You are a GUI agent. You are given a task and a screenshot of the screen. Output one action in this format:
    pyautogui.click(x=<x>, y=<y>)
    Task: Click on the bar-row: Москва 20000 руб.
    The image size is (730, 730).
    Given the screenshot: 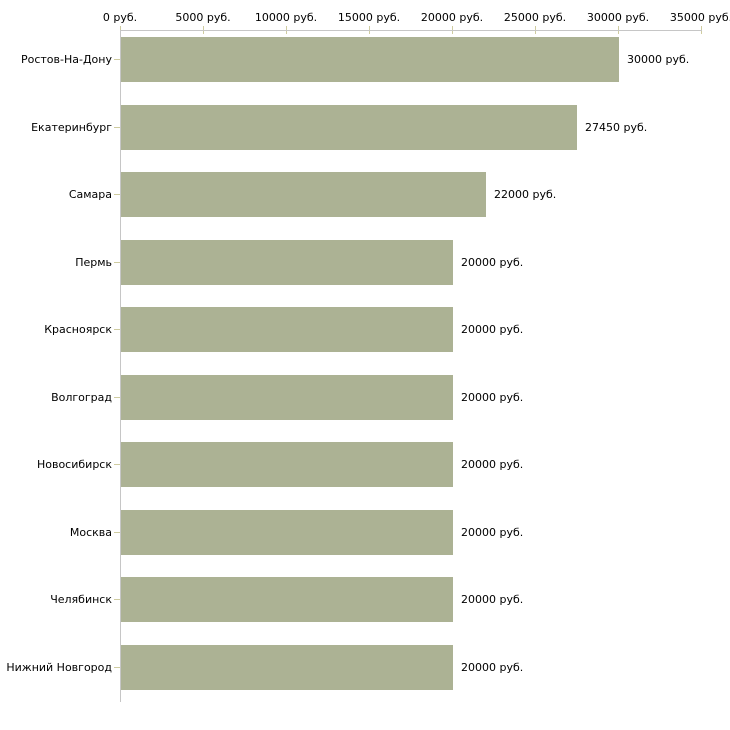 What is the action you would take?
    pyautogui.click(x=365, y=532)
    